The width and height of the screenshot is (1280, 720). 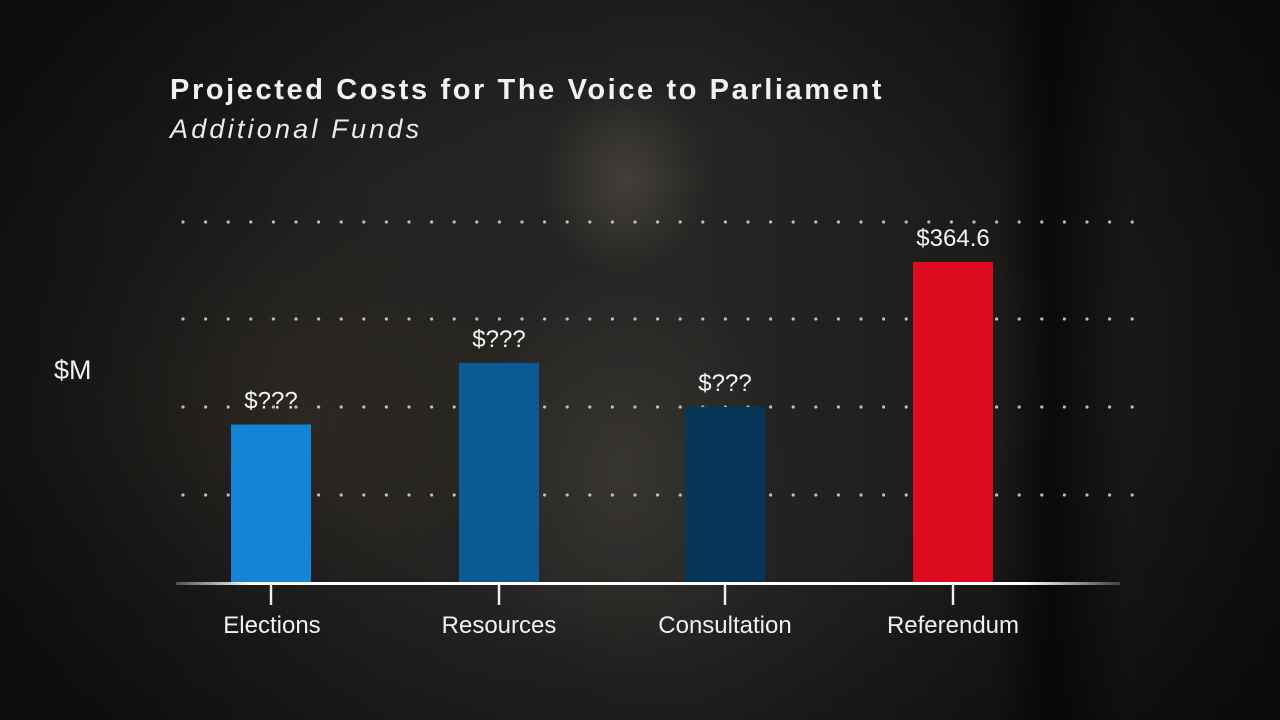 What do you see at coordinates (296, 129) in the screenshot?
I see `chart-subtitle: Additional Funds` at bounding box center [296, 129].